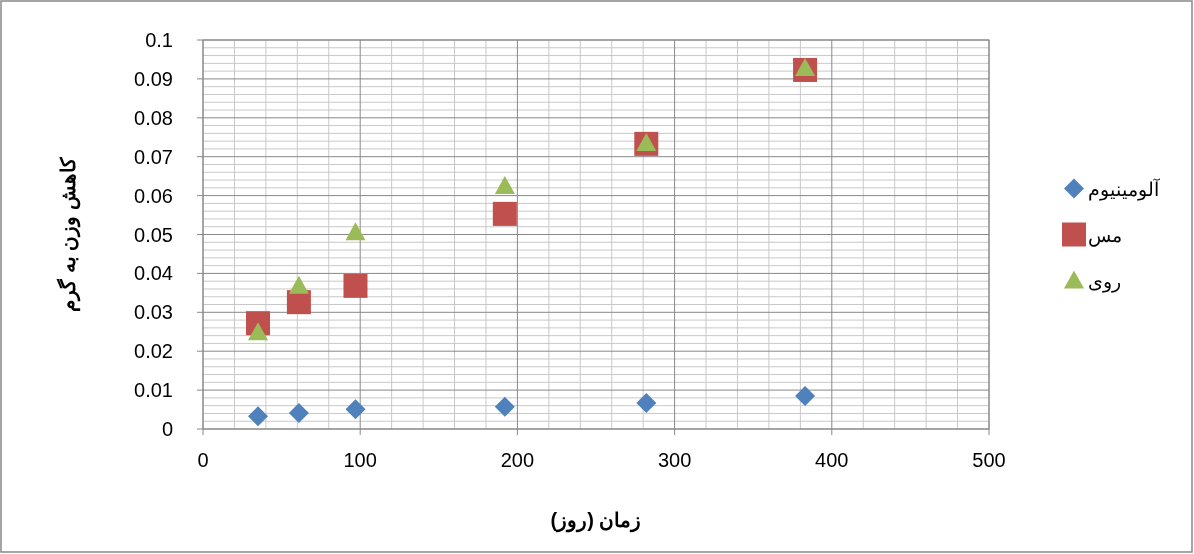 The image size is (1194, 554). Describe the element at coordinates (596, 521) in the screenshot. I see `x-axis-title: زمان (روز)` at that location.